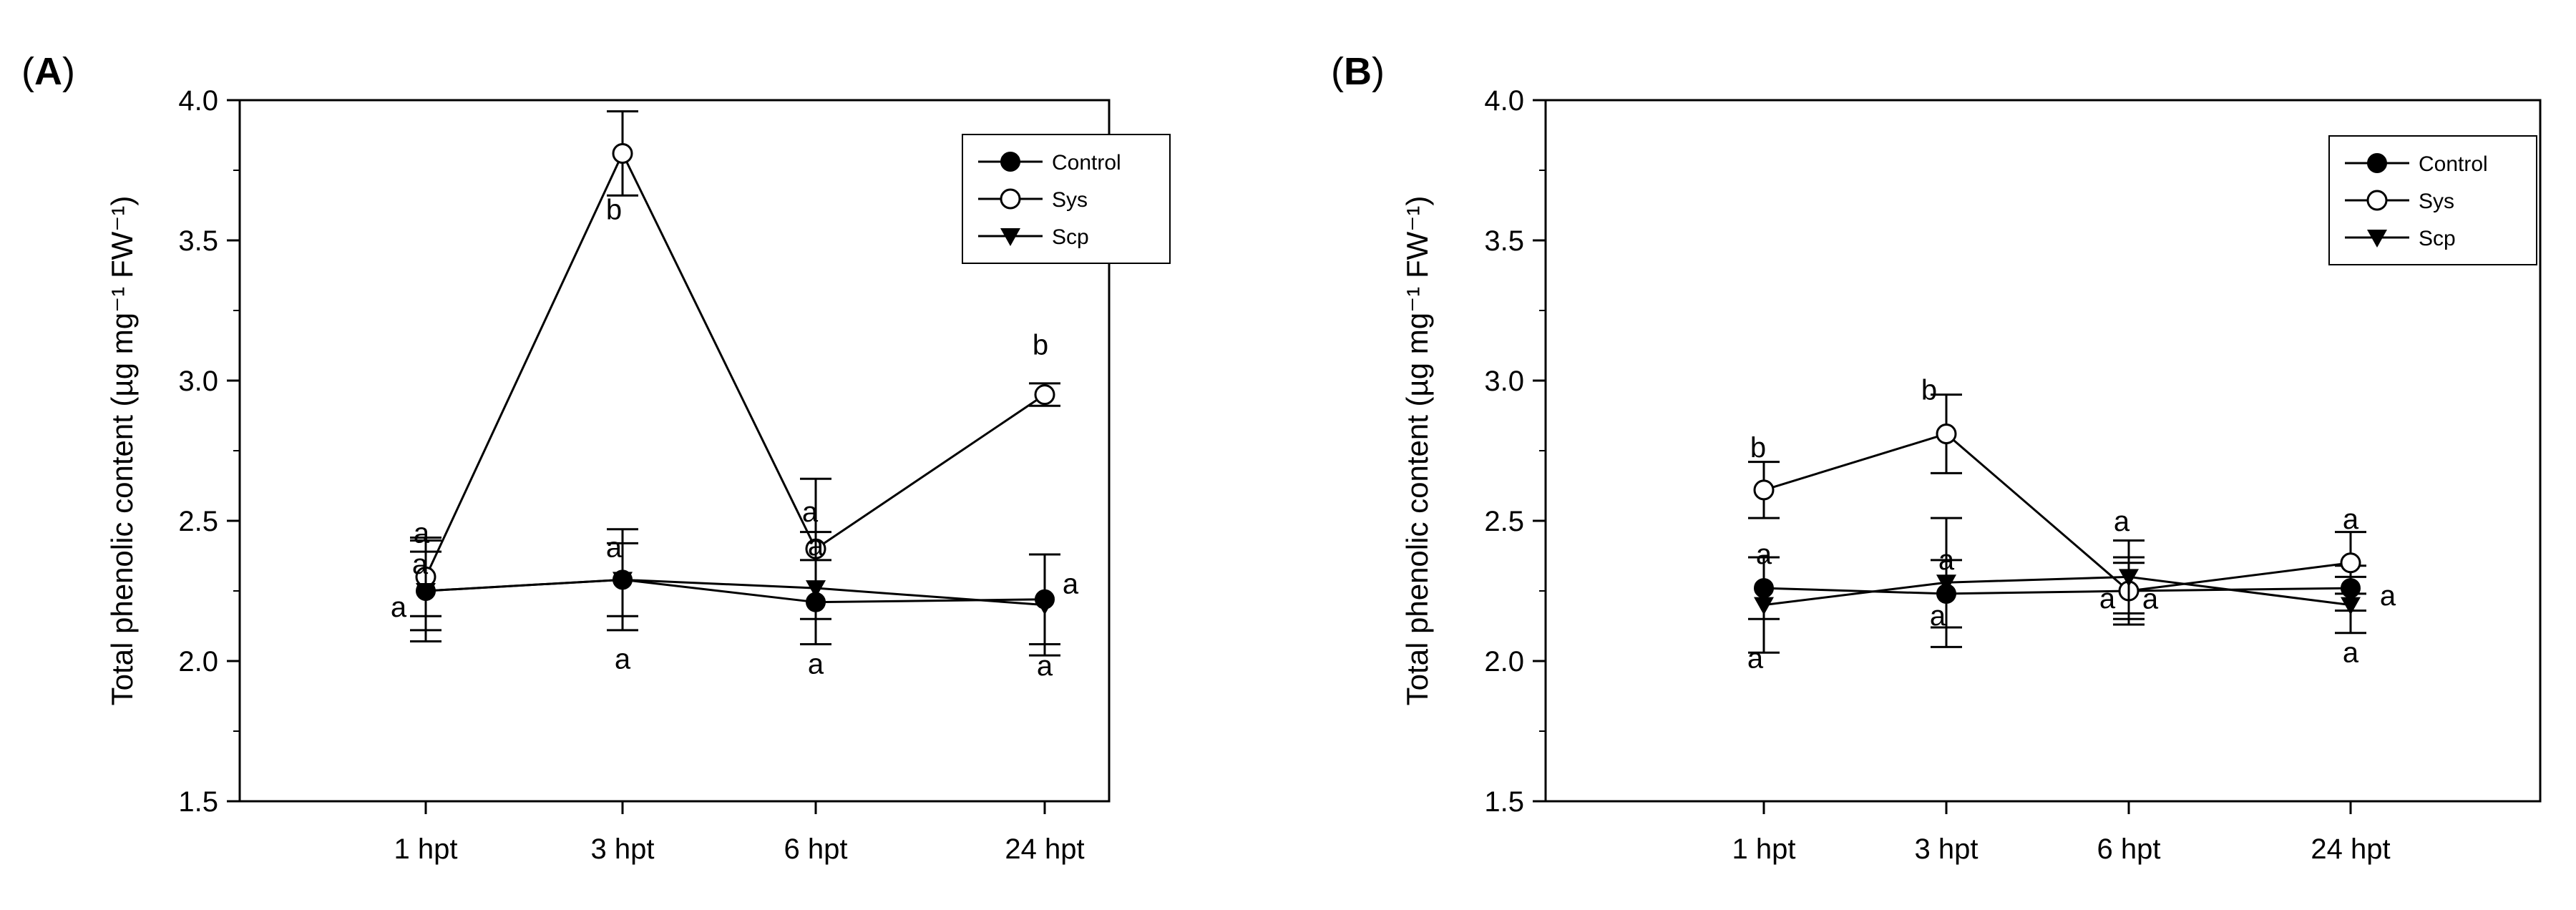  I want to click on series-scp: a a a a, so click(744, 593).